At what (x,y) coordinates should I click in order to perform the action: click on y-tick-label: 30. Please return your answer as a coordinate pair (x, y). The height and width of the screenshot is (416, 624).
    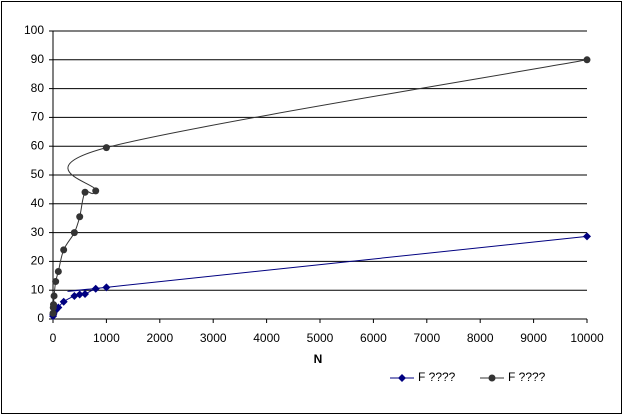
    Looking at the image, I should click on (38, 232).